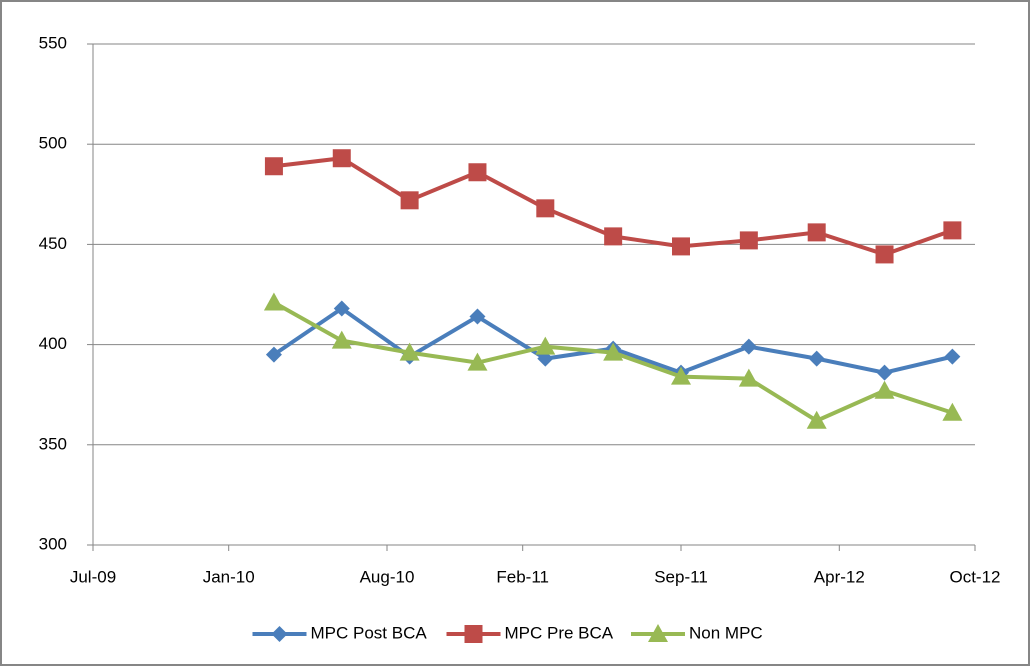  Describe the element at coordinates (53, 443) in the screenshot. I see `y-tick-label: 350` at that location.